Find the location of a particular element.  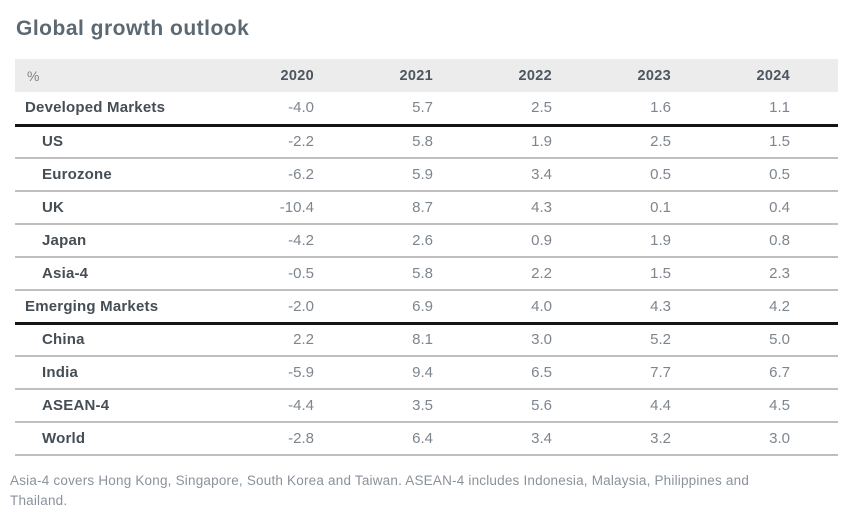

cell-value: 8.1 is located at coordinates (422, 340).